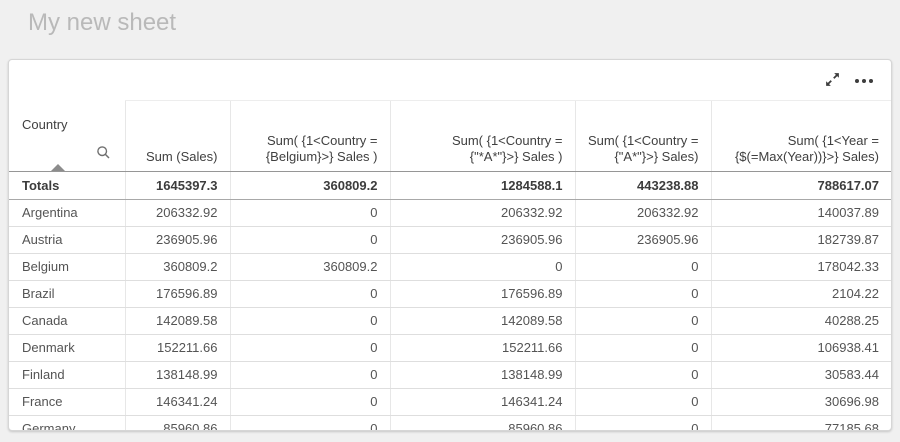 The width and height of the screenshot is (900, 442). Describe the element at coordinates (67, 375) in the screenshot. I see `country-cell: Finland` at that location.